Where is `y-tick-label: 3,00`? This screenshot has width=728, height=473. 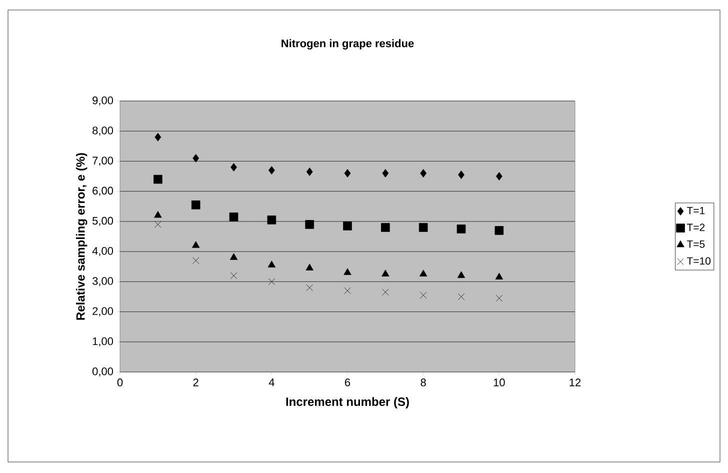
y-tick-label: 3,00 is located at coordinates (103, 281).